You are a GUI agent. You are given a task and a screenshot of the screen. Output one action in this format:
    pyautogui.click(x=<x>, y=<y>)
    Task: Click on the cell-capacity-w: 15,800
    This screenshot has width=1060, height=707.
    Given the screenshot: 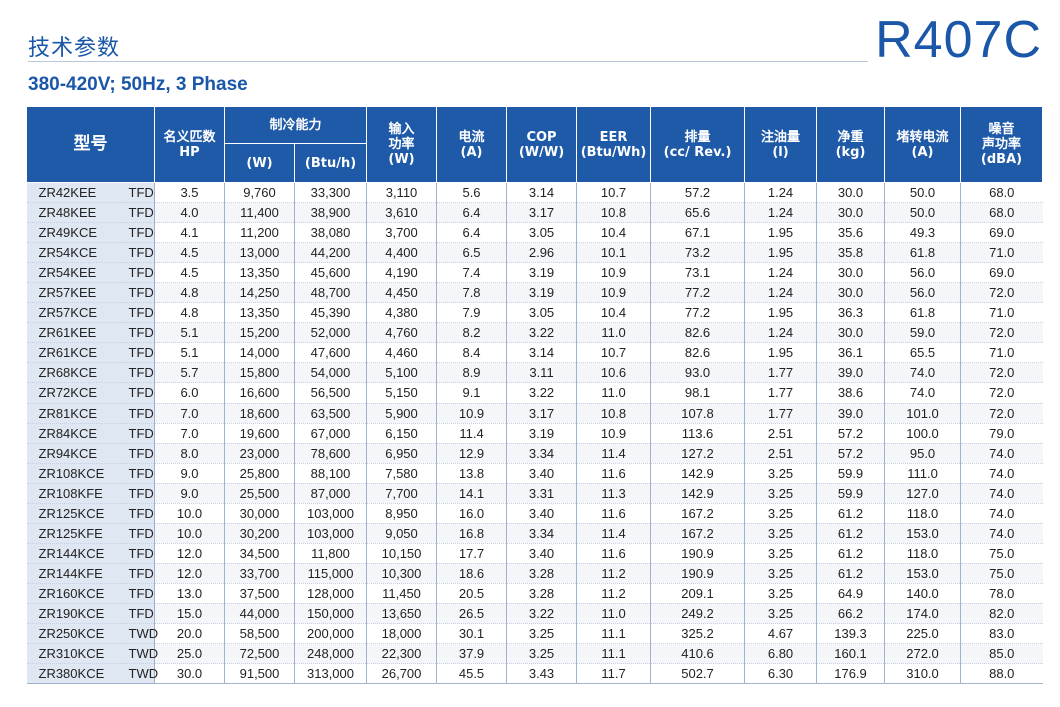 What is the action you would take?
    pyautogui.click(x=259, y=373)
    